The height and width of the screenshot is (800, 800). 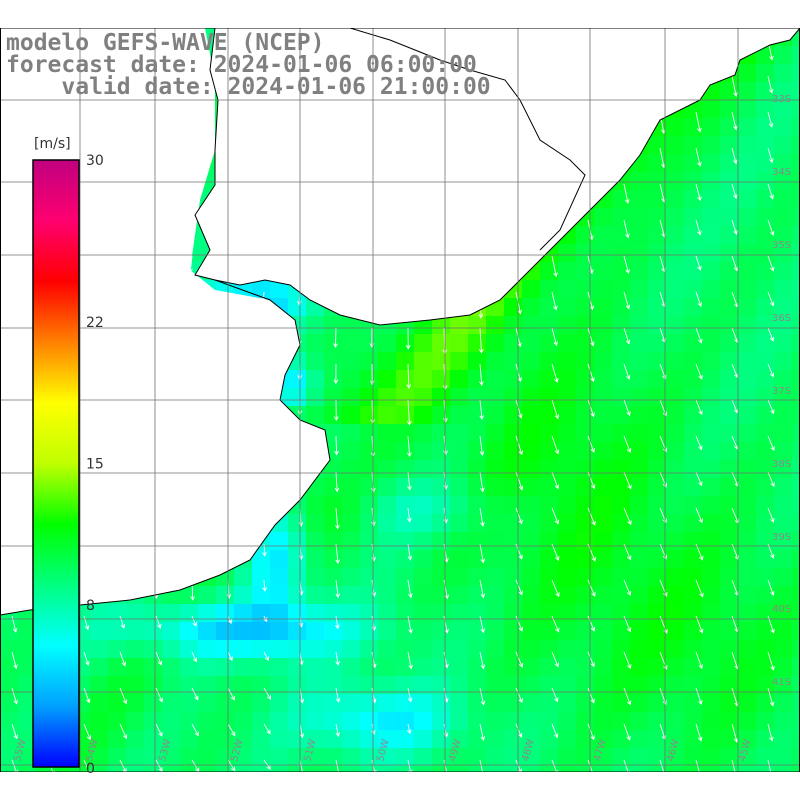 What do you see at coordinates (781, 245) in the screenshot?
I see `lat-label-35S: 35S` at bounding box center [781, 245].